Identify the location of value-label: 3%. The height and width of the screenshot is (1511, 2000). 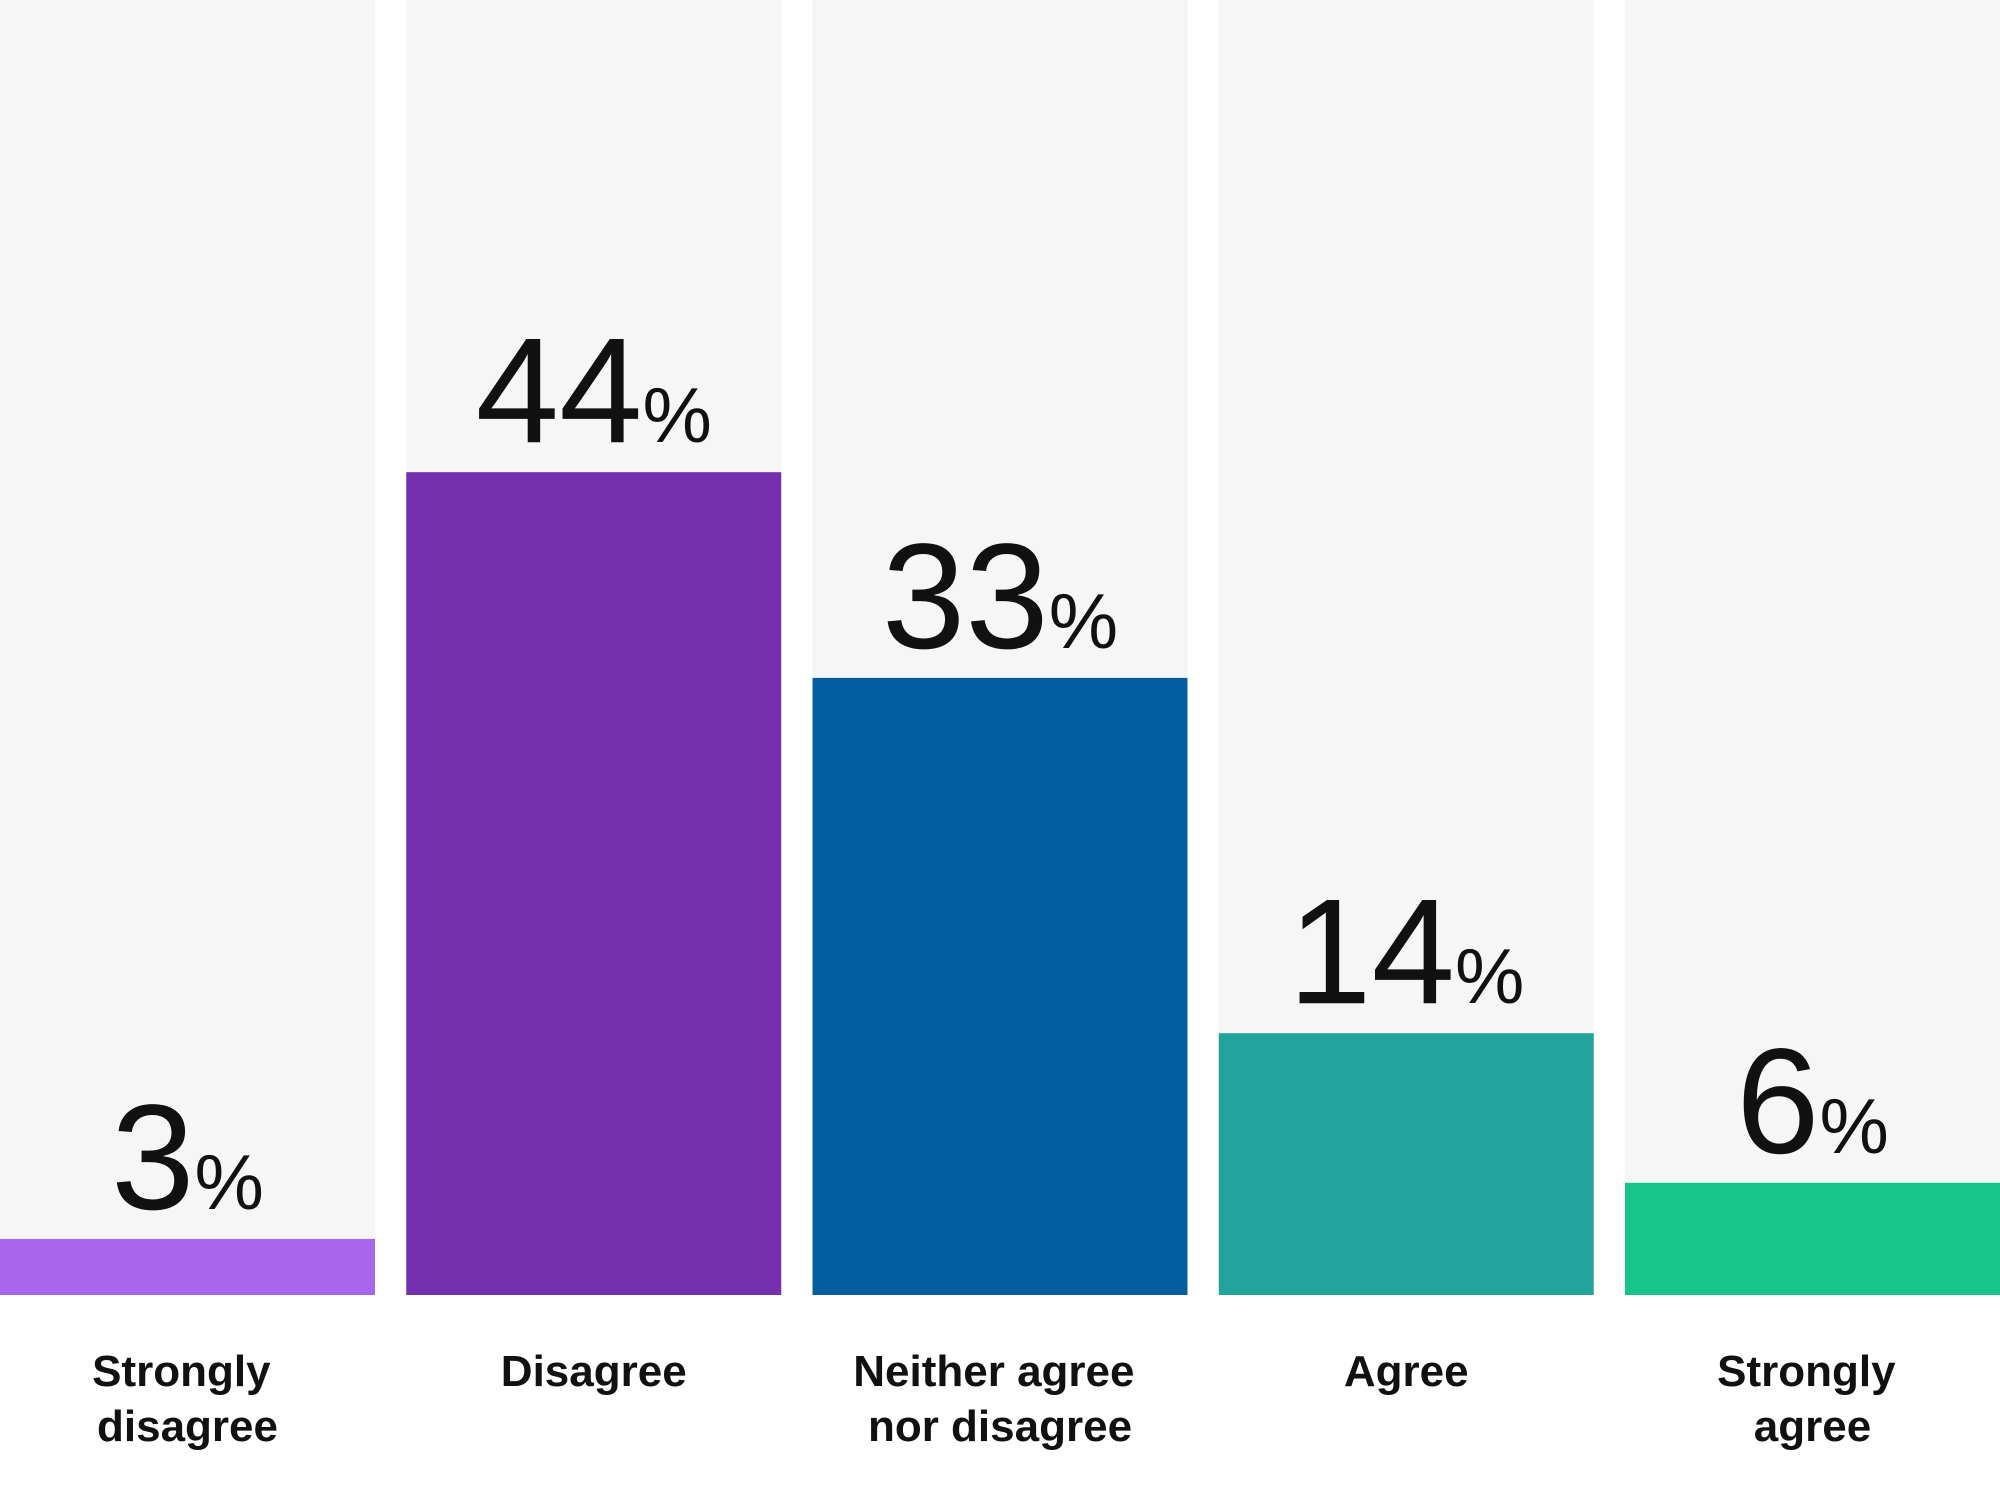
(187, 1157).